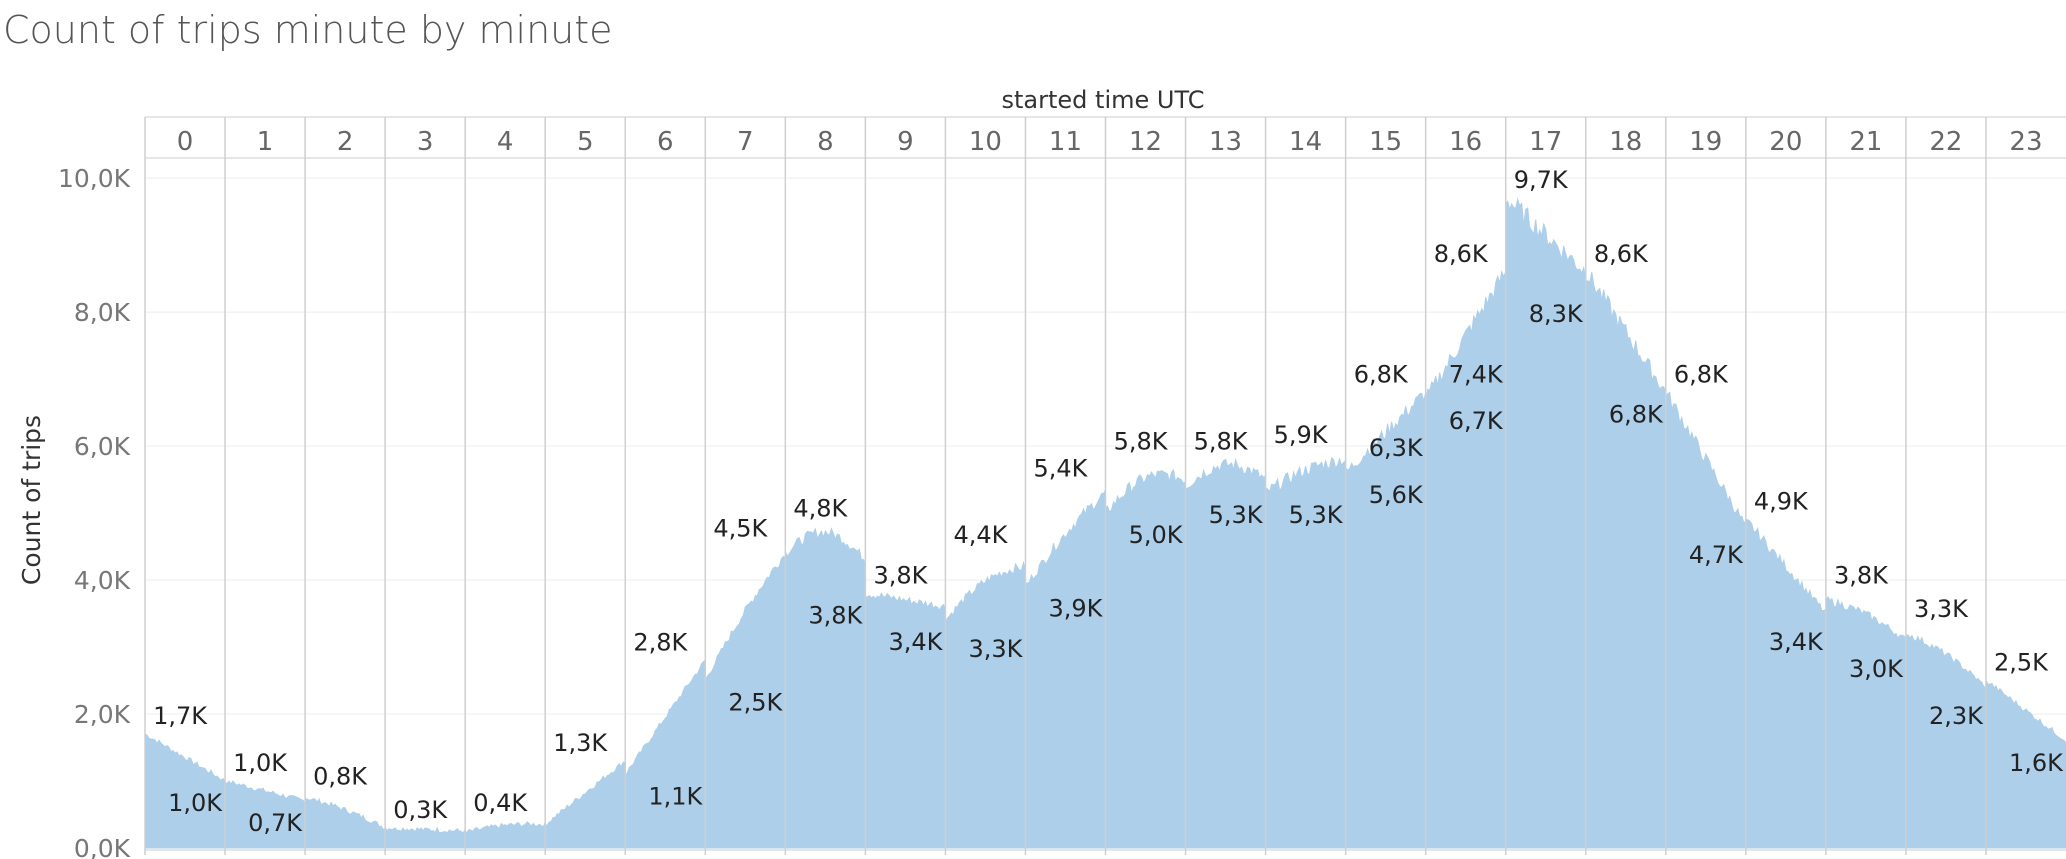  What do you see at coordinates (102, 580) in the screenshot?
I see `y-tick-label: 4,0K` at bounding box center [102, 580].